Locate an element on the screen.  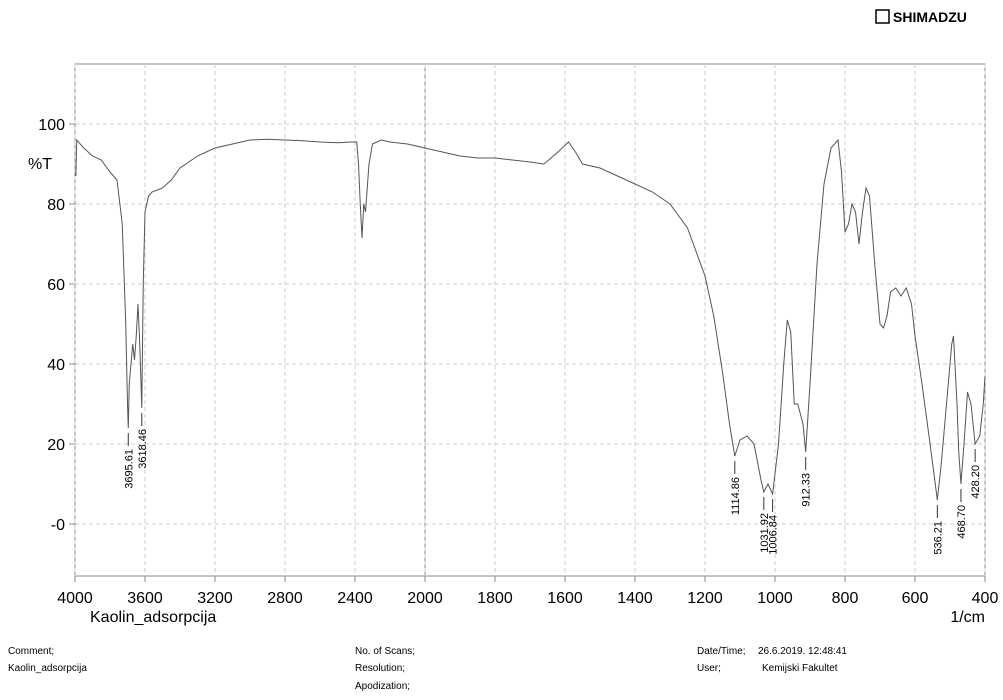
peak-label: 912.33 is located at coordinates (807, 490).